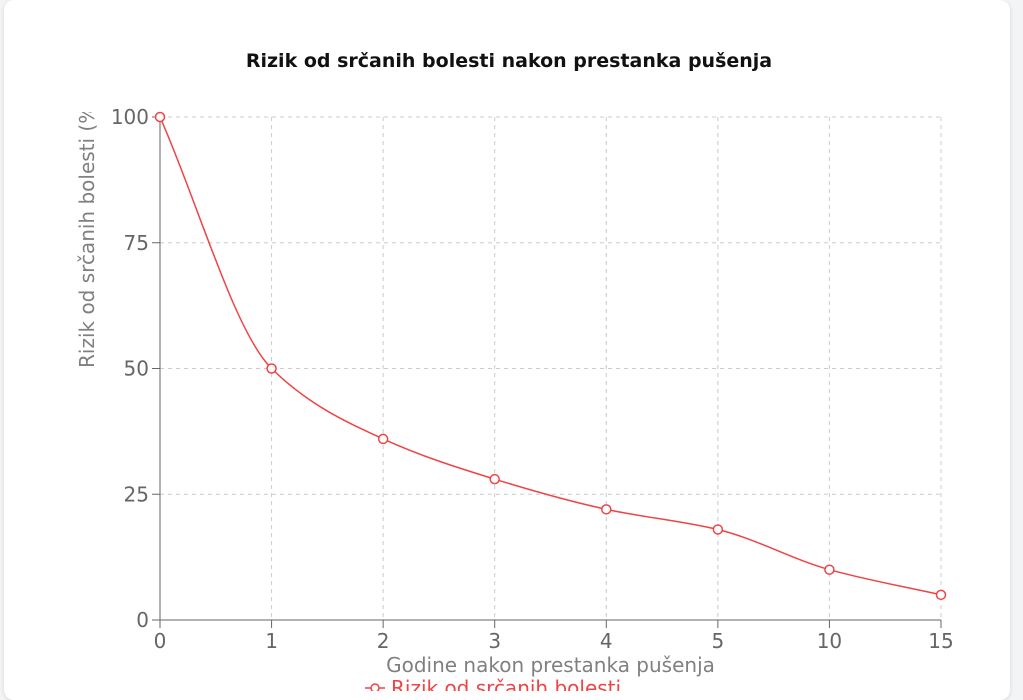 The height and width of the screenshot is (700, 1023). I want to click on legend-label: Rizik od srčanih bolesti, so click(506, 683).